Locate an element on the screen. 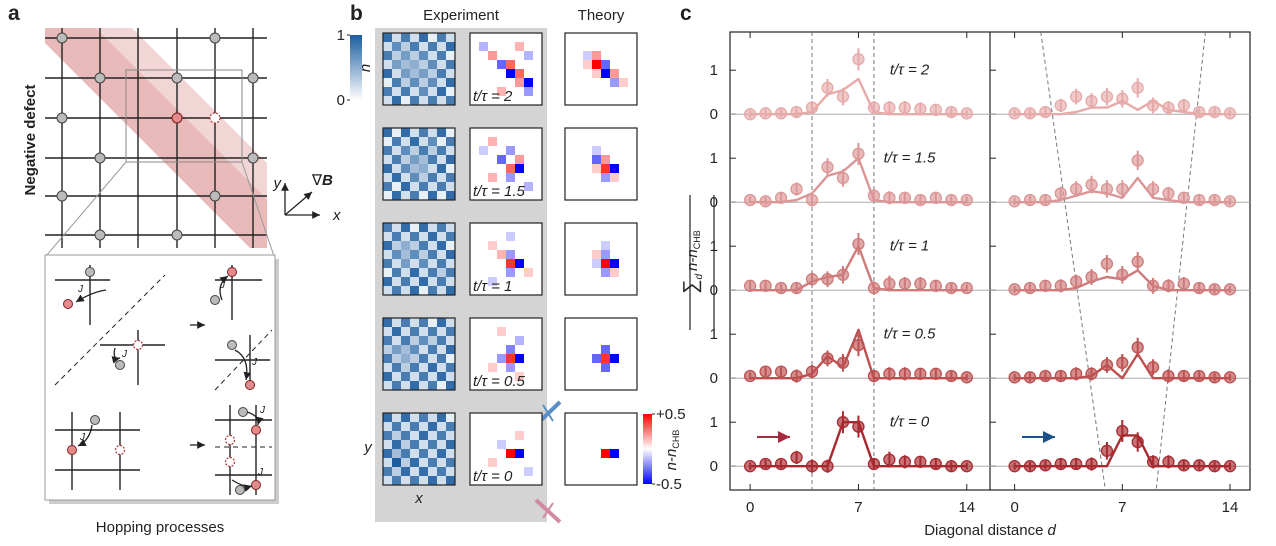 This screenshot has width=1276, height=546. hopping-diagrams: J J J J J J J is located at coordinates (163, 380).